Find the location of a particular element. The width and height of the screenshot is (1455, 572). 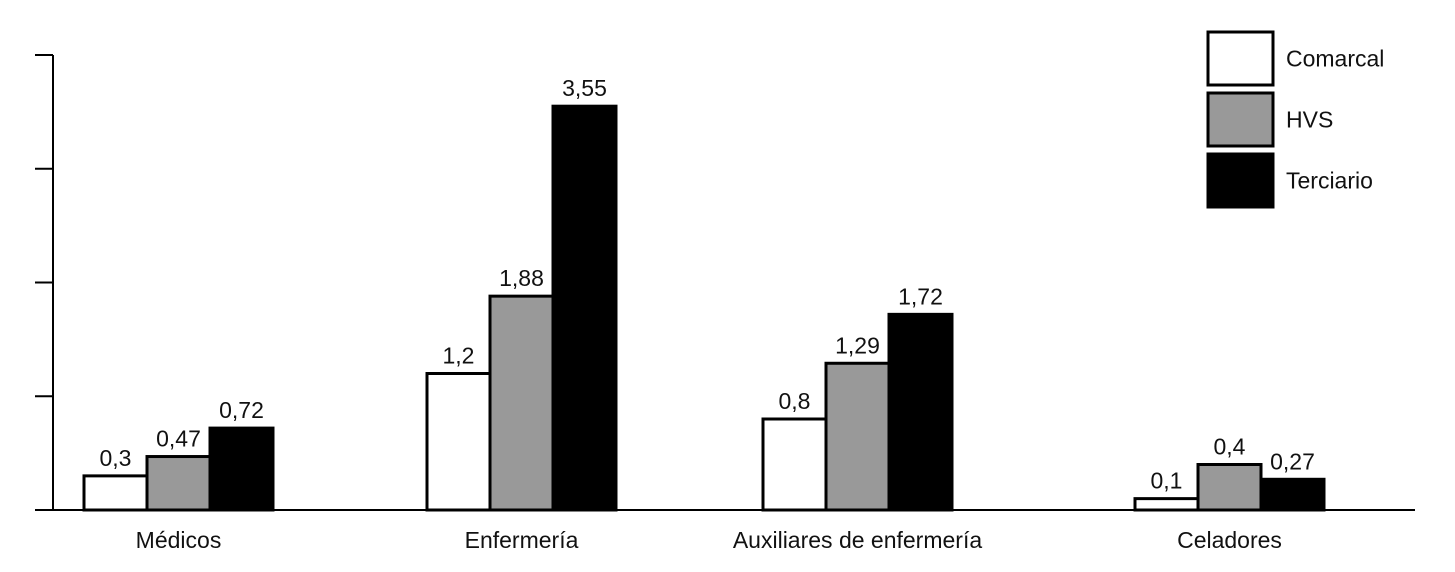

legend-swatch-terciario is located at coordinates (1240, 180).